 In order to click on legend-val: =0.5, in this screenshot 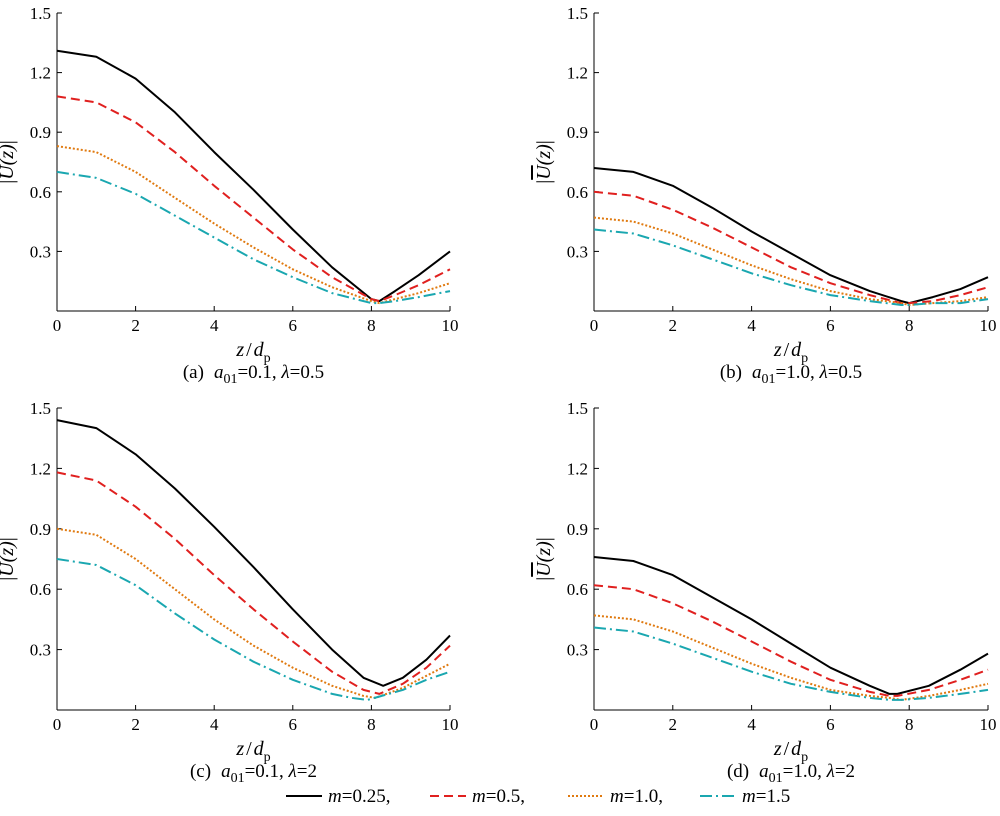, I will do `click(505, 796)`.